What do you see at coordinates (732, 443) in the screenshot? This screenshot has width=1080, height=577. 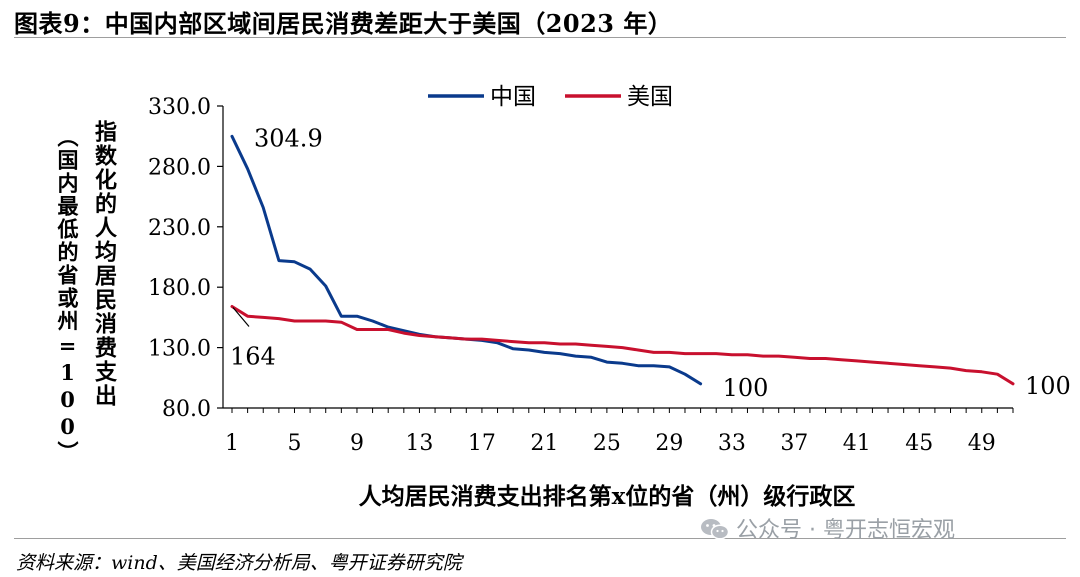 I see `x-tick-label: 33` at bounding box center [732, 443].